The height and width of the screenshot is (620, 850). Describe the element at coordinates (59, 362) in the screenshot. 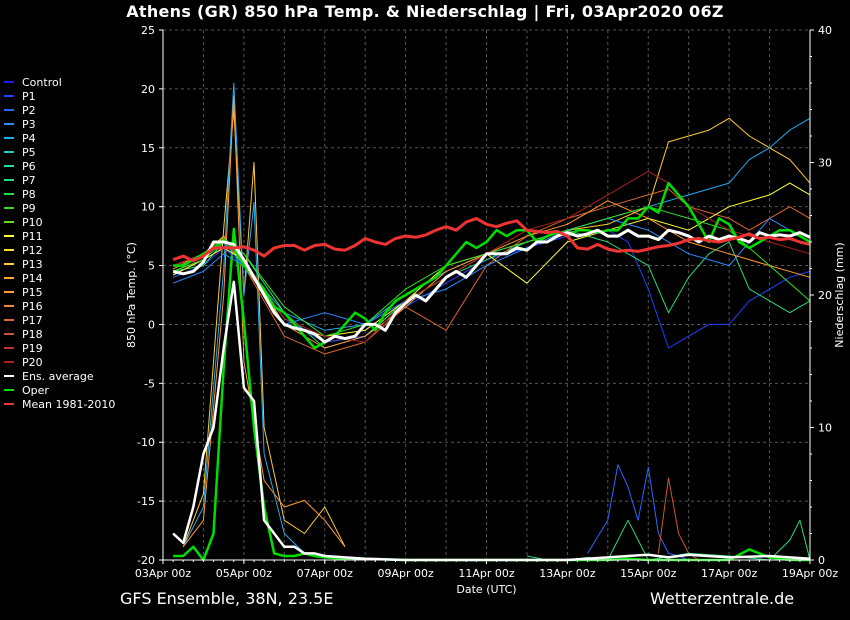

I see `legend-item: P20` at that location.